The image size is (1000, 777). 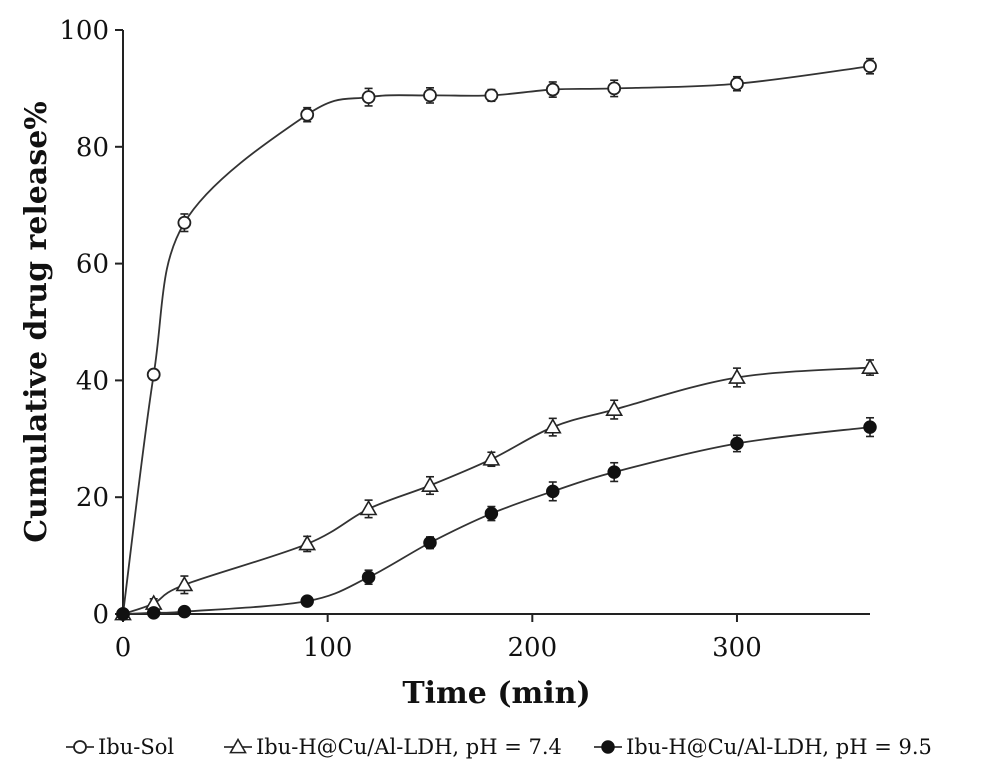 I want to click on legend-label: Ibu-H@Cu/Al-LDH, pH = 7.4, so click(x=409, y=747).